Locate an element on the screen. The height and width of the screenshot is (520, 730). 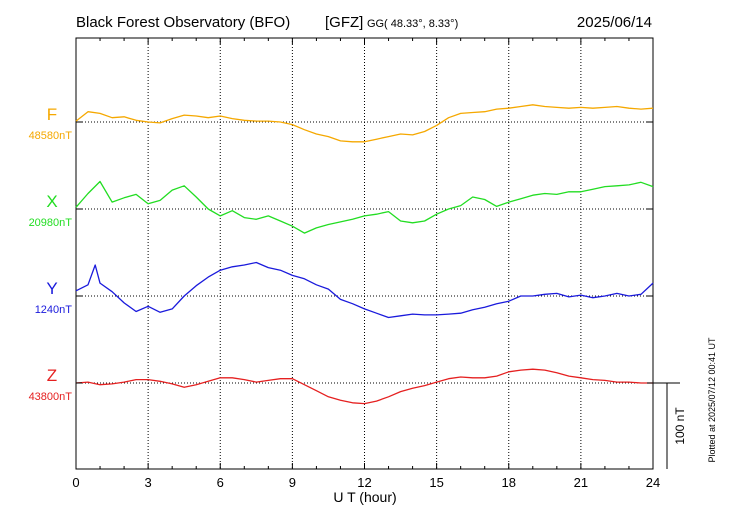
x-axis-label: U T (hour) is located at coordinates (364, 497).